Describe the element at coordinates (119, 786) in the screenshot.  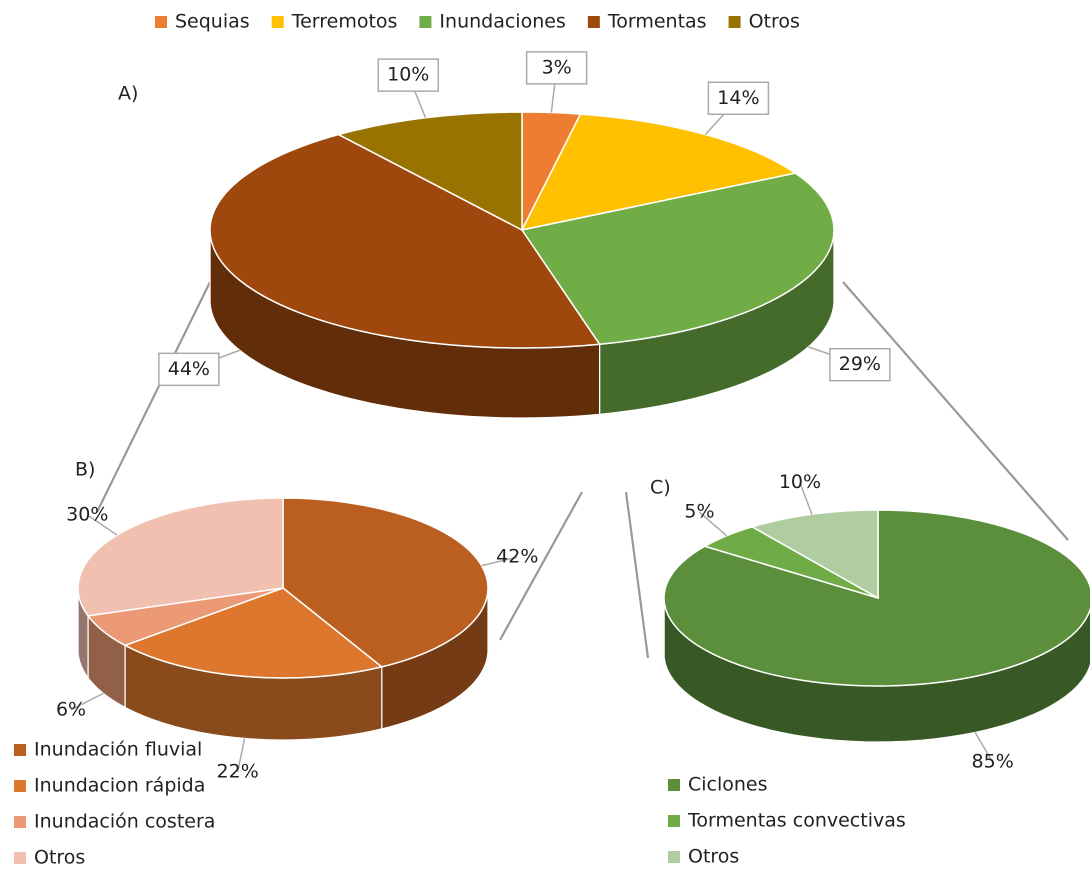
I see `legend-label: Inundacion rápida` at that location.